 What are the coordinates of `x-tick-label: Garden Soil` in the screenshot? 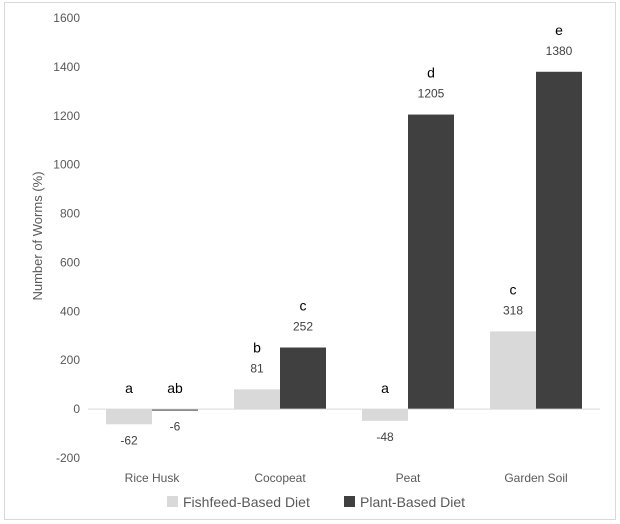 It's located at (535, 478).